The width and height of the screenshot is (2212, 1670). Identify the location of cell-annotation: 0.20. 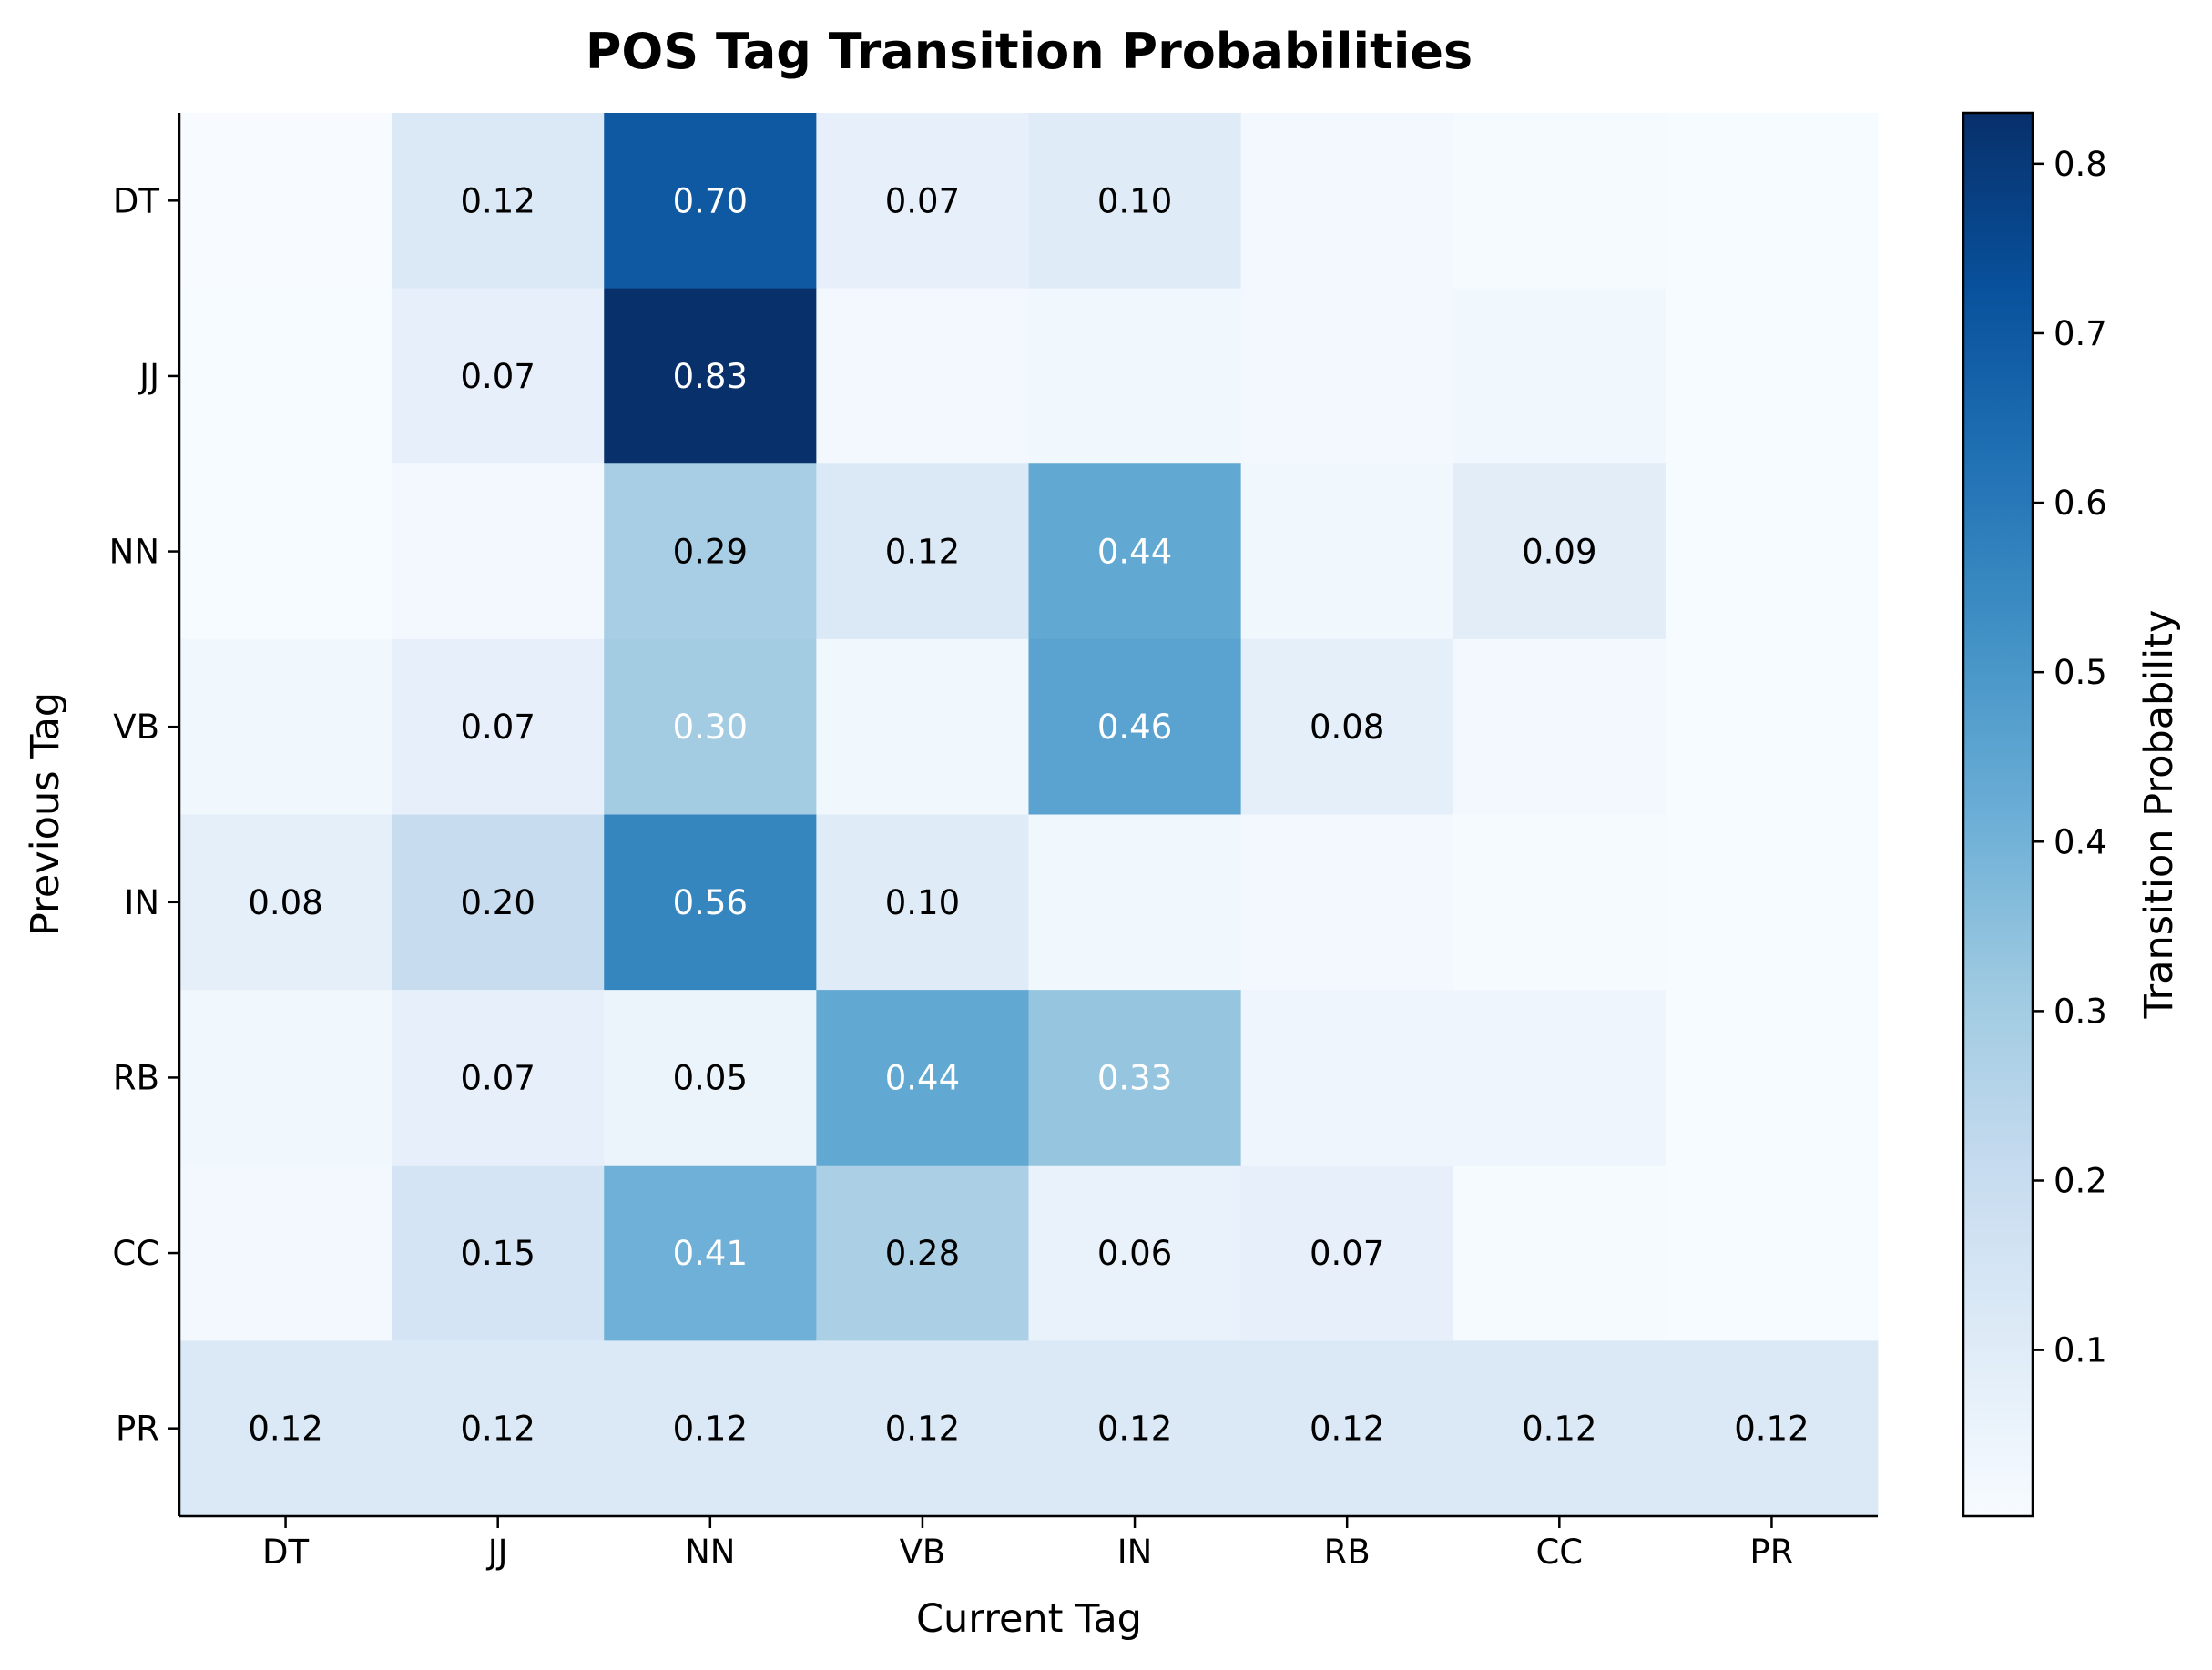
(497, 902).